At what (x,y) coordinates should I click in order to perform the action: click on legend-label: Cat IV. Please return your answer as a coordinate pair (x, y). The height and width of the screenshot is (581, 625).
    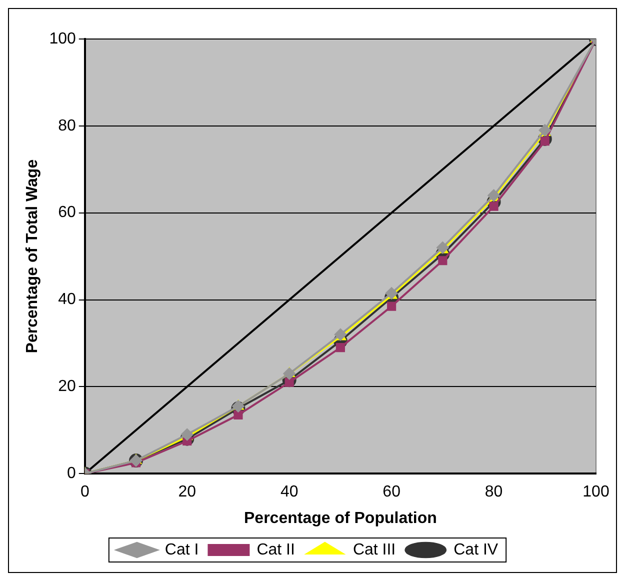
    Looking at the image, I should click on (476, 549).